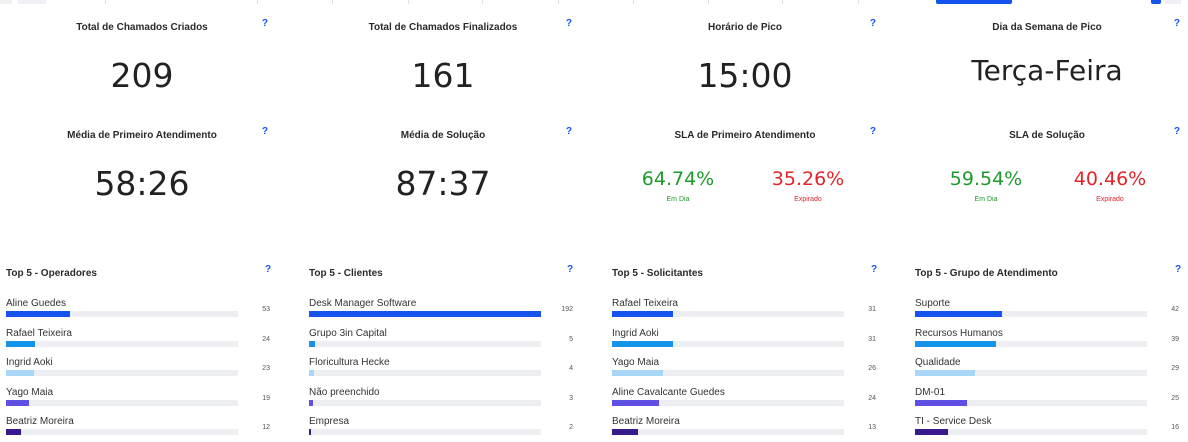  What do you see at coordinates (635, 333) in the screenshot?
I see `top5-row-name: Ingrid Aoki` at bounding box center [635, 333].